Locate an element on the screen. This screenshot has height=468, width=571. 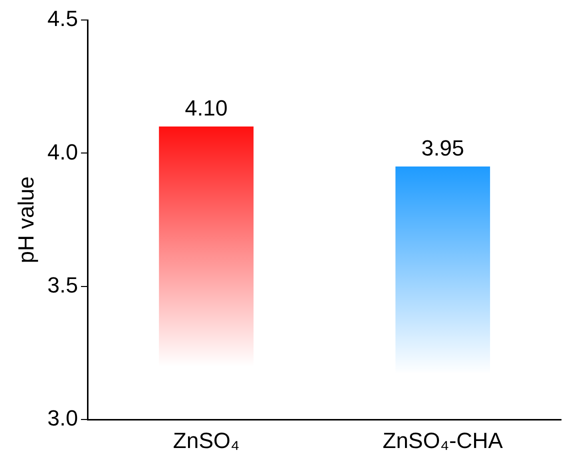
y-tick-label: 3.5 is located at coordinates (62, 285).